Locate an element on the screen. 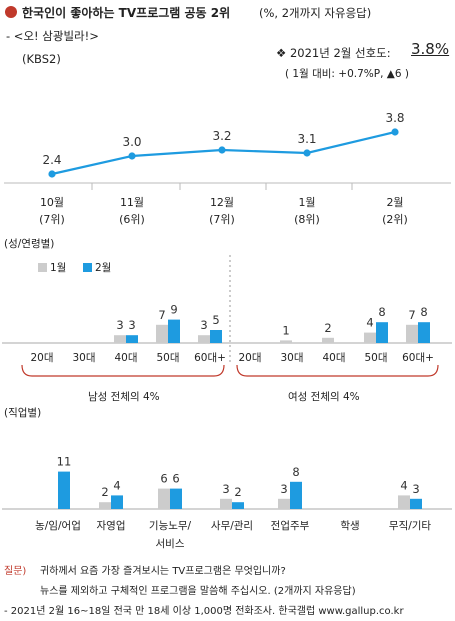 Image resolution: width=455 pixels, height=621 pixels. chart-title-note: (%, 2개까지 자유응답) is located at coordinates (315, 13).